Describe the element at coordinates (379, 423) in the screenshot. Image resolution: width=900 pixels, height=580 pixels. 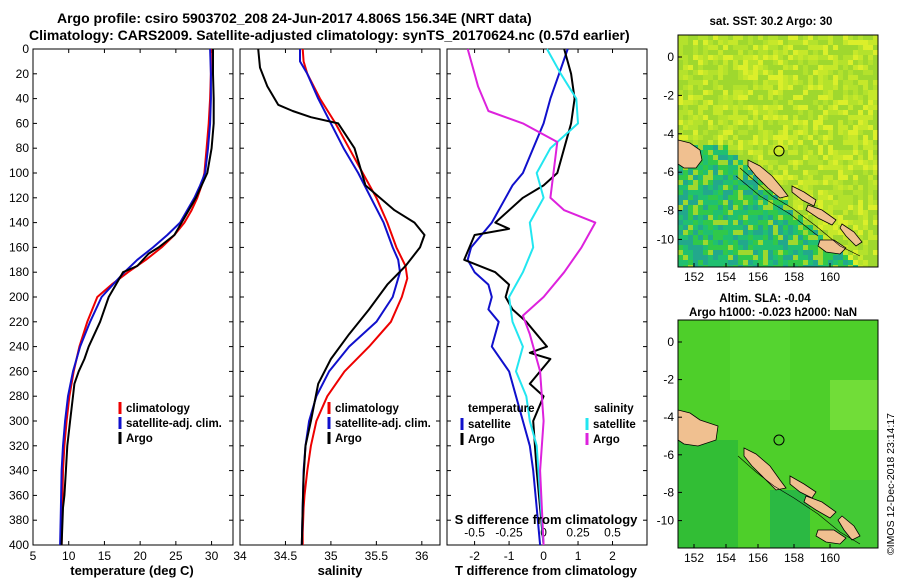
I see `salinity-legend: climatology satellite-adj. clim. Argo` at that location.